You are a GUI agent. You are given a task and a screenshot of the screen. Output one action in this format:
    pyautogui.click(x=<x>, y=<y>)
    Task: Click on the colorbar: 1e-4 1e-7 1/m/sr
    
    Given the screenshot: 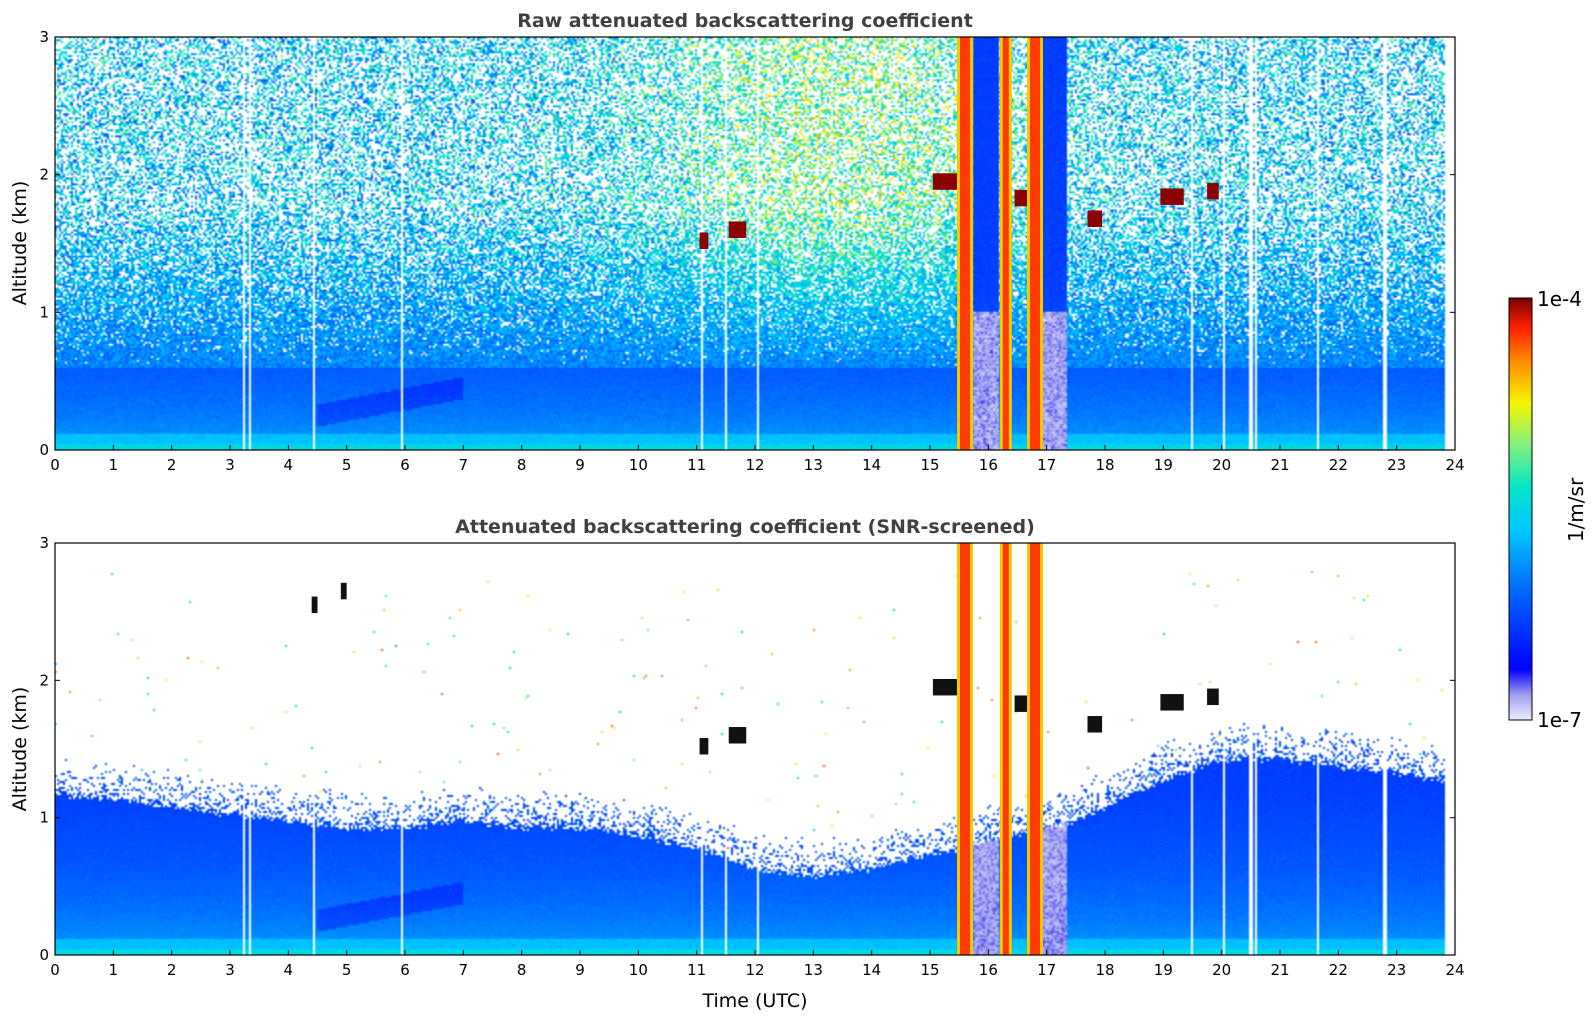 What is the action you would take?
    pyautogui.click(x=1548, y=509)
    